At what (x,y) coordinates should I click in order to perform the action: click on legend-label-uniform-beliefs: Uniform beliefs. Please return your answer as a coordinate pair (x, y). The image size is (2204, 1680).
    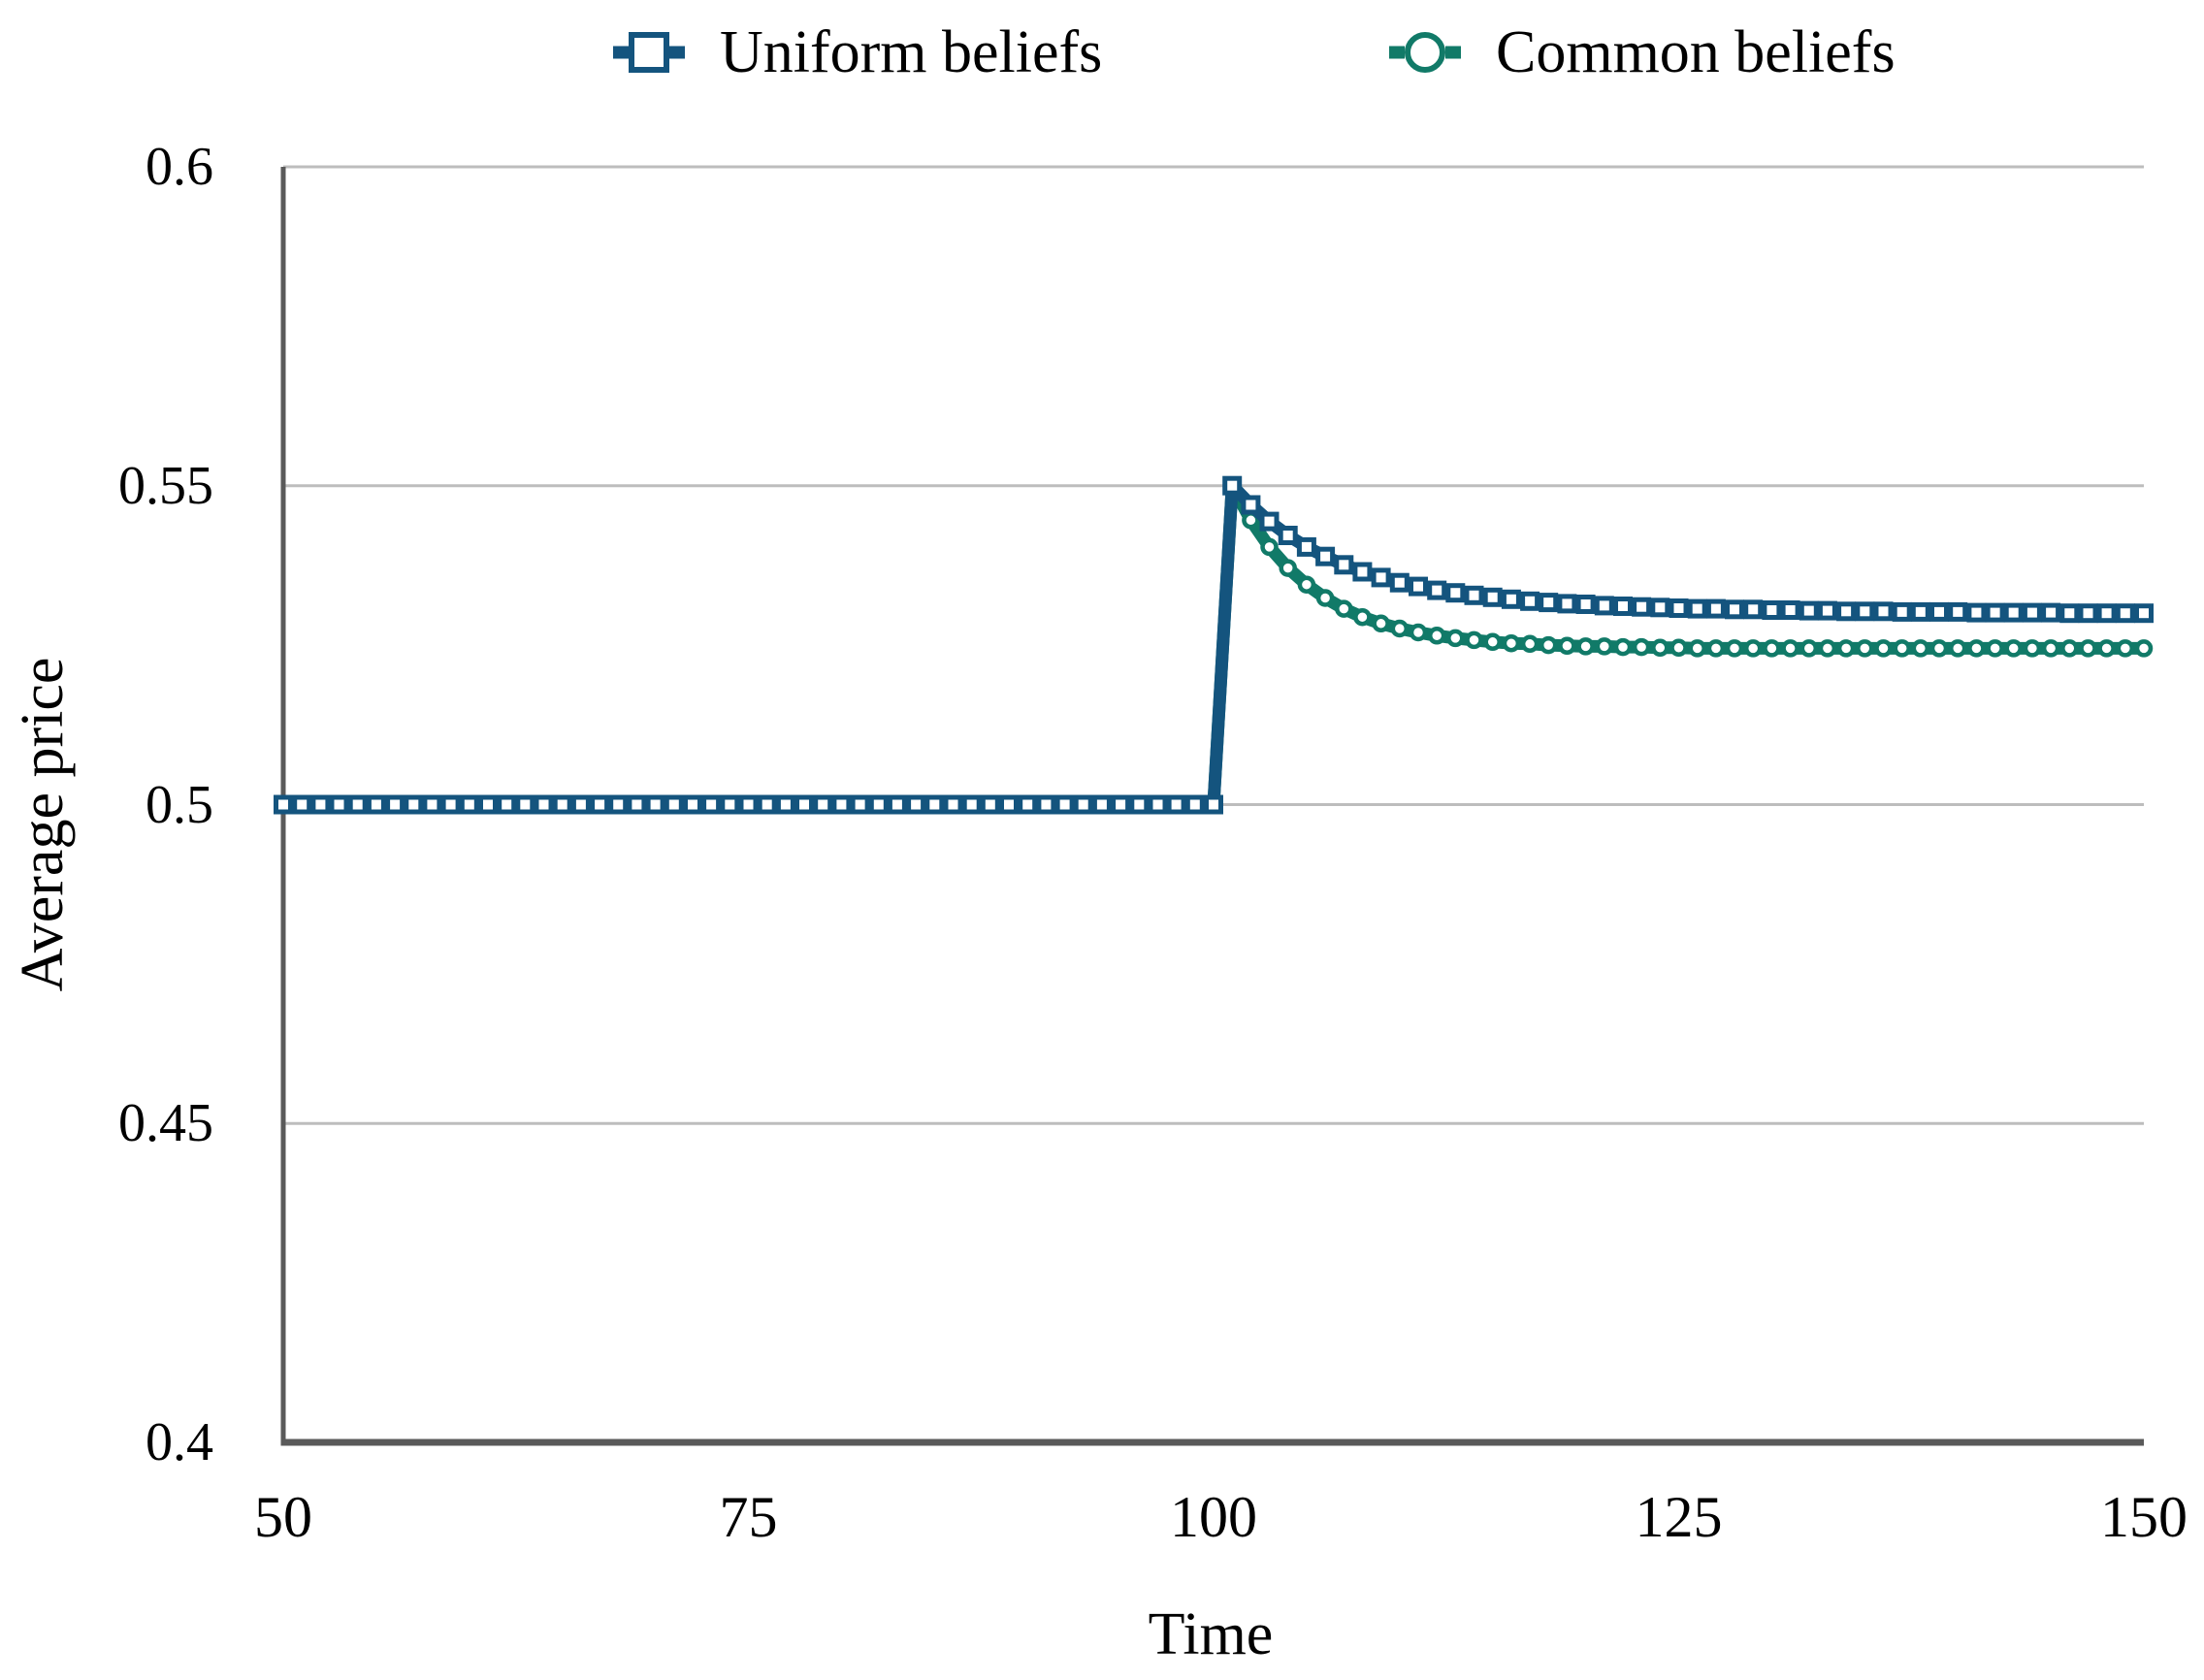
    Looking at the image, I should click on (911, 52).